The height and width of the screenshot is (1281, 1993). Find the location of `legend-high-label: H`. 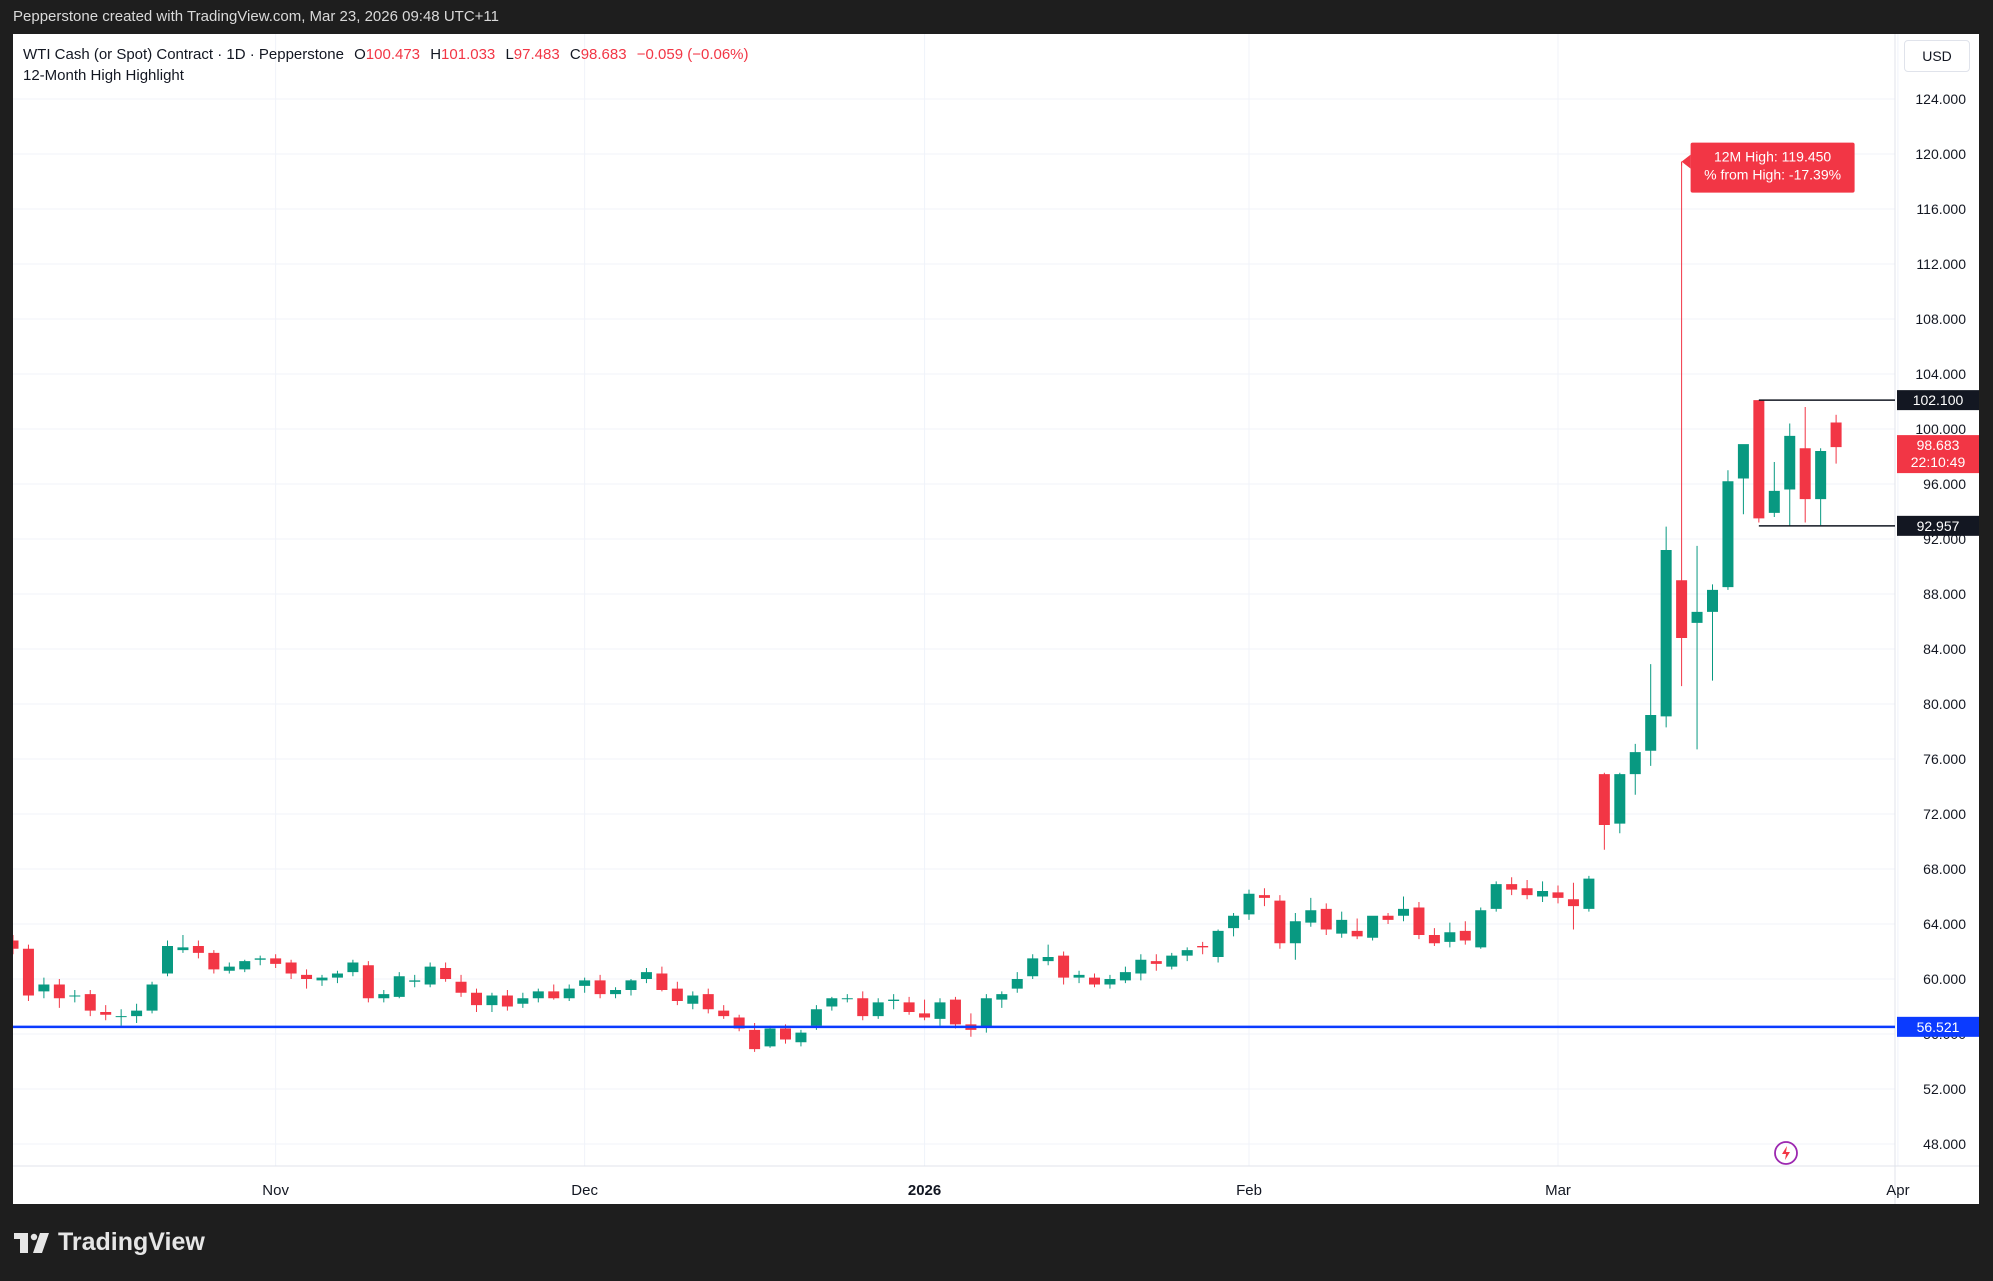

legend-high-label: H is located at coordinates (436, 54).